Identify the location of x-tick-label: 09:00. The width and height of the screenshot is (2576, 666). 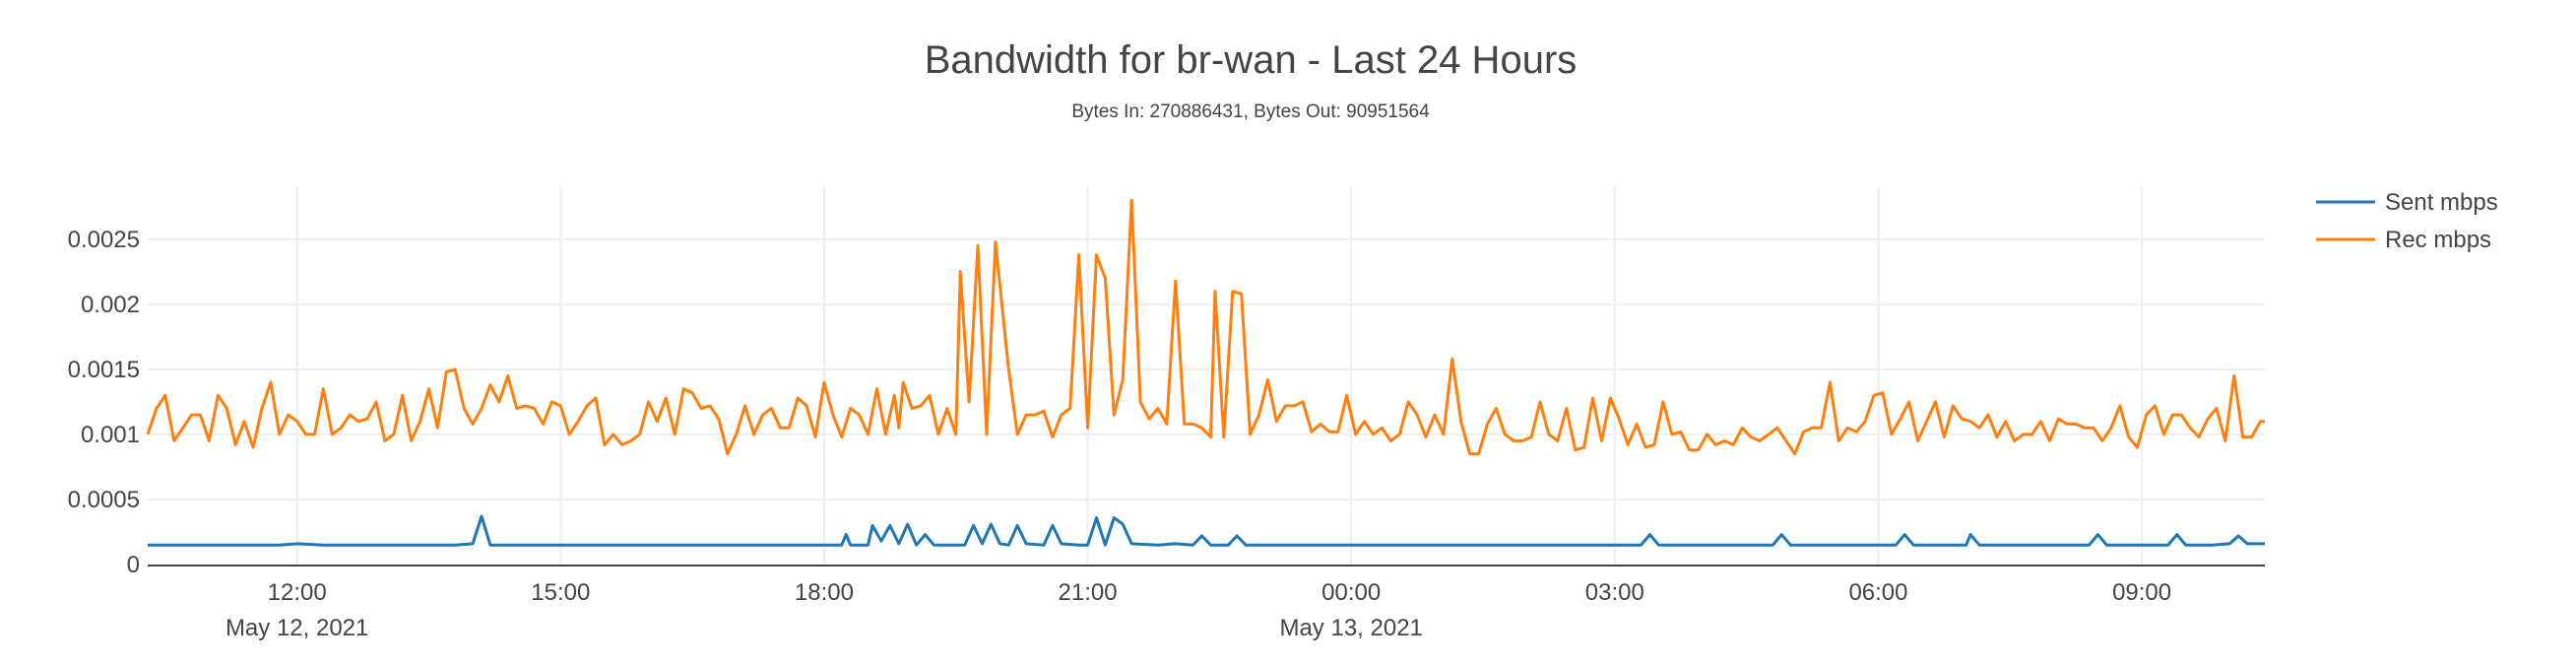
(2141, 592).